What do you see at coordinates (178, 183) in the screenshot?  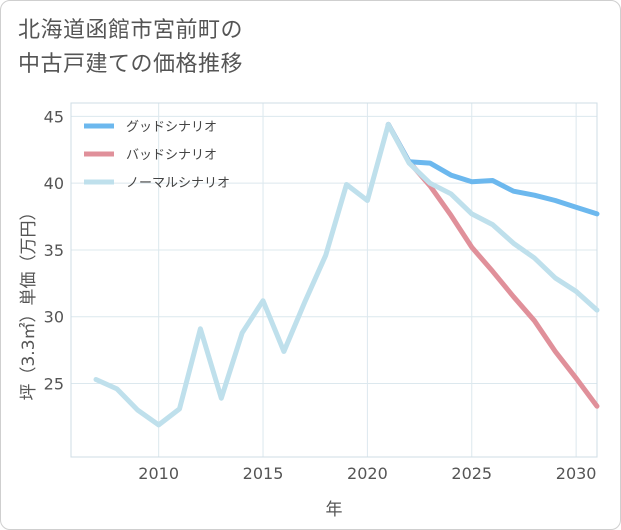 I see `legend-label-2: ノーマルシナリオ` at bounding box center [178, 183].